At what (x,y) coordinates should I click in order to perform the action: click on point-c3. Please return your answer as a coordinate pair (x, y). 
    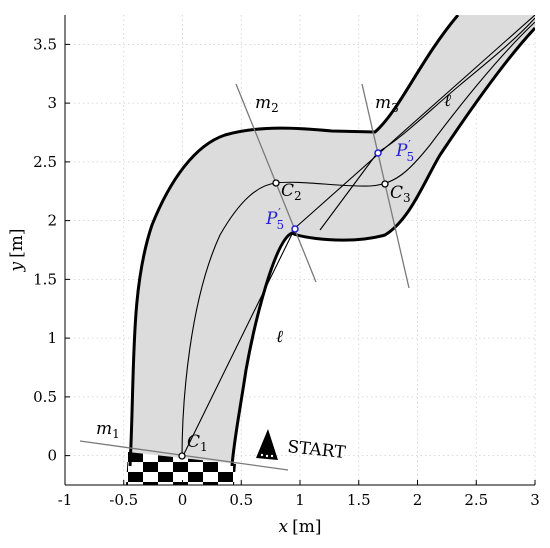
    Looking at the image, I should click on (385, 184).